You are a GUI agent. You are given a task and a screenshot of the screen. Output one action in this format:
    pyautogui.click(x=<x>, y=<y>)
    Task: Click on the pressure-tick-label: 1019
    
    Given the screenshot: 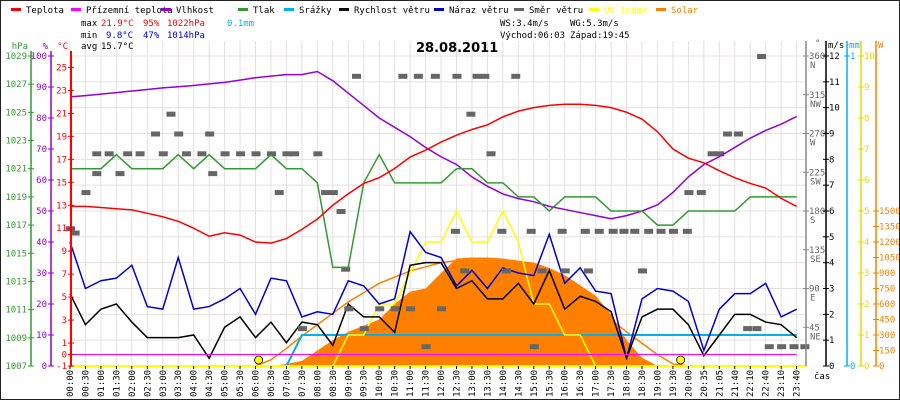 What is the action you would take?
    pyautogui.click(x=16, y=198)
    